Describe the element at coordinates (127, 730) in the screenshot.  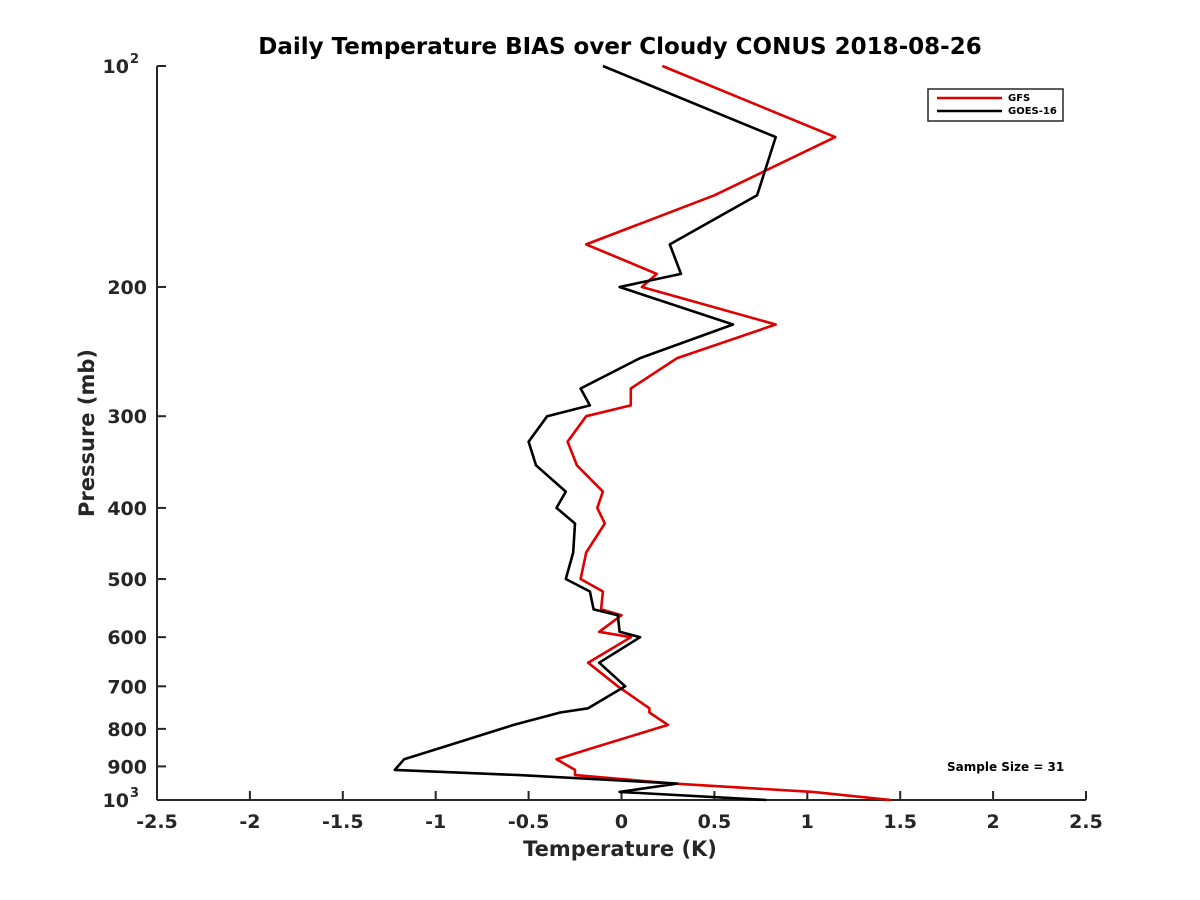
I see `y-tick-label: 800` at that location.